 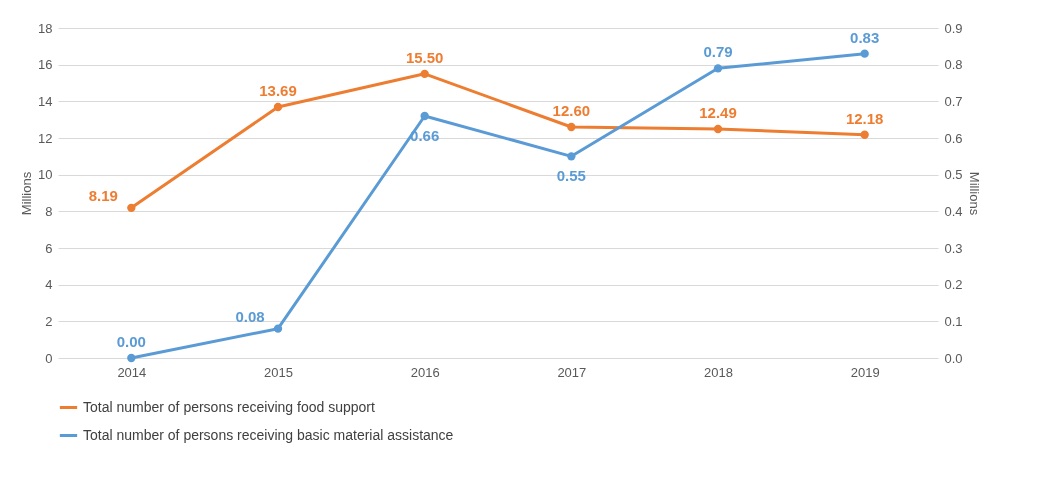 What do you see at coordinates (953, 248) in the screenshot?
I see `y2-tick-label: 0.3` at bounding box center [953, 248].